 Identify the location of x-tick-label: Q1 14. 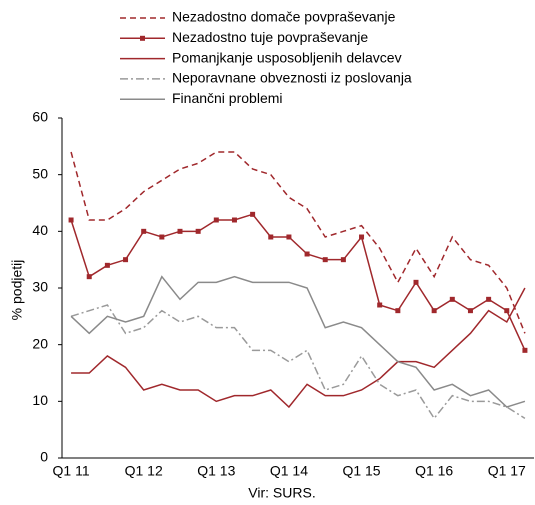
(289, 471).